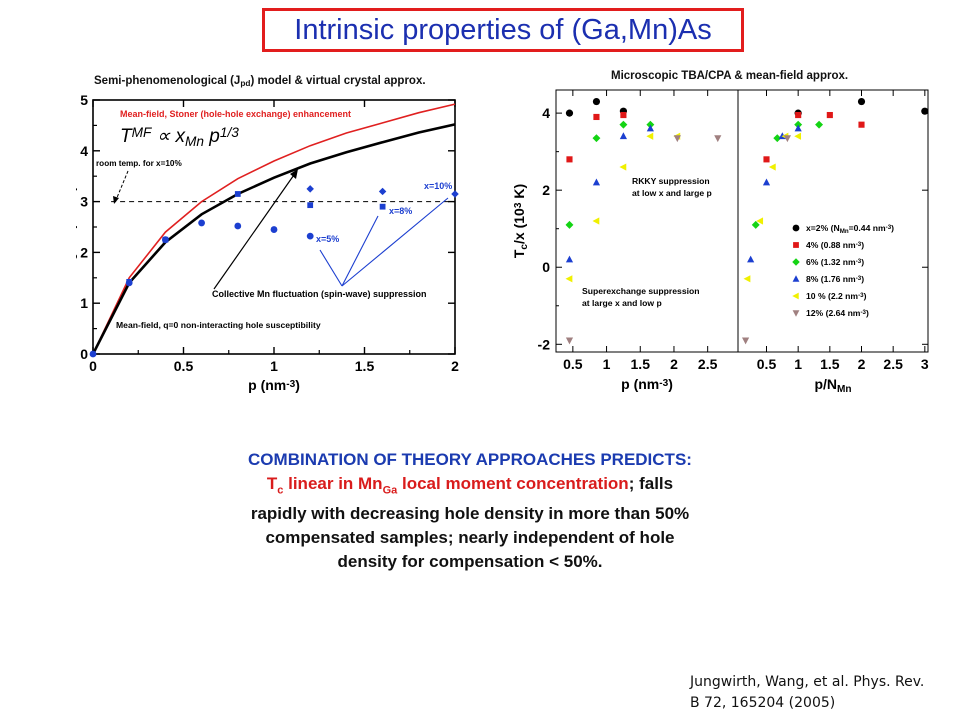  Describe the element at coordinates (84, 354) in the screenshot. I see `left-y-tick-label: 0` at that location.